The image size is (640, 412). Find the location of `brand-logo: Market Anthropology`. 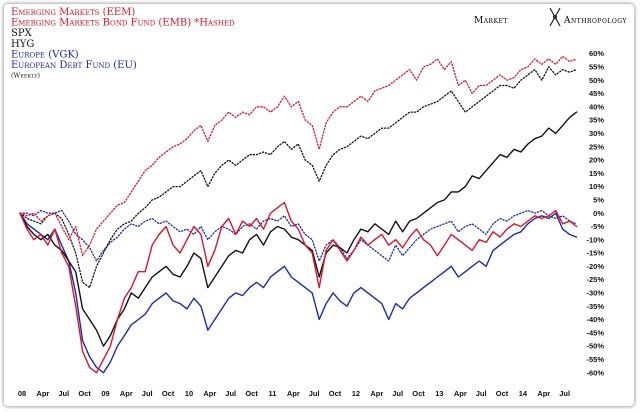

brand-logo: Market Anthropology is located at coordinates (550, 17).